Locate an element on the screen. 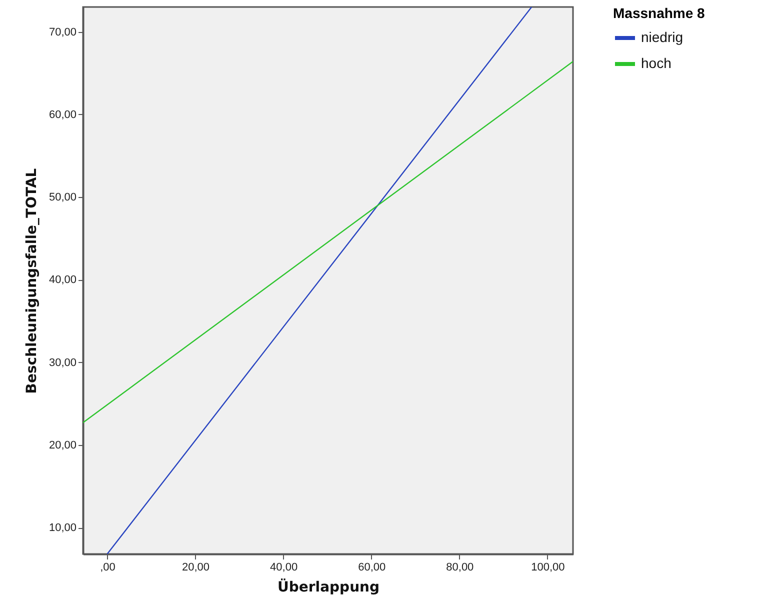  x-tick-label: 20,00 is located at coordinates (196, 568).